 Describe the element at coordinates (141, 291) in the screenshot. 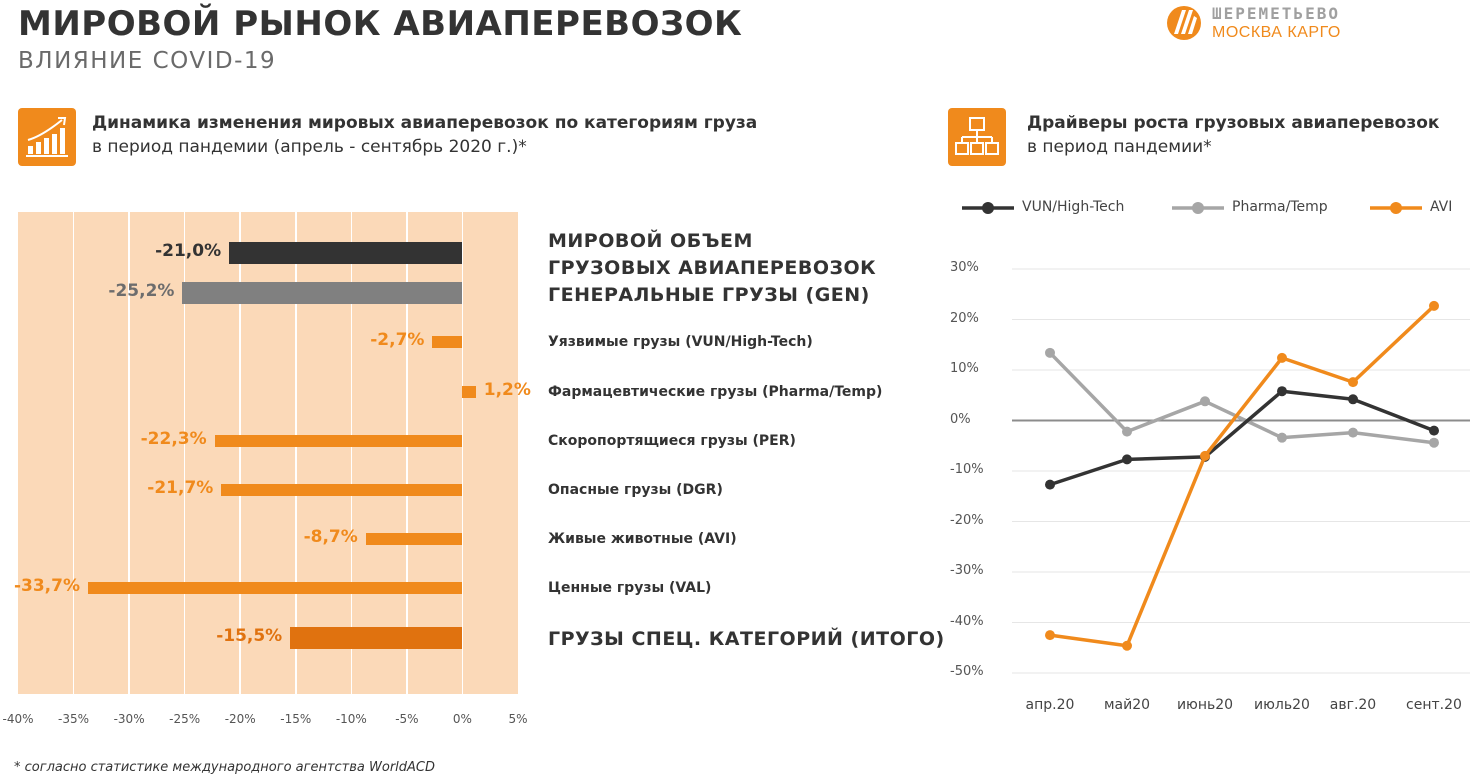

I see `bar-value-label: -25,2%` at that location.